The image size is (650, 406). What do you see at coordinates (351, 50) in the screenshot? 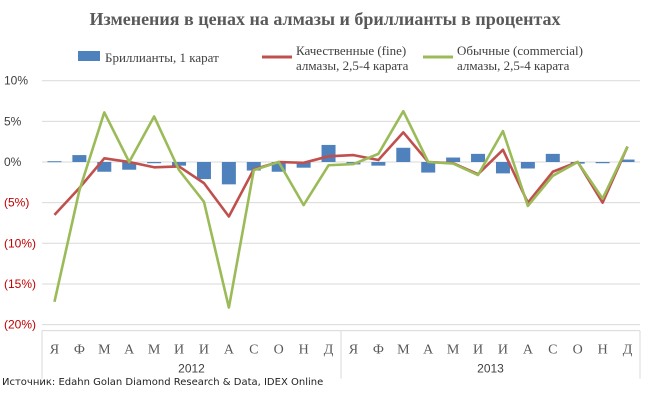
I see `legend-line: Качественные (fine)` at bounding box center [351, 50].